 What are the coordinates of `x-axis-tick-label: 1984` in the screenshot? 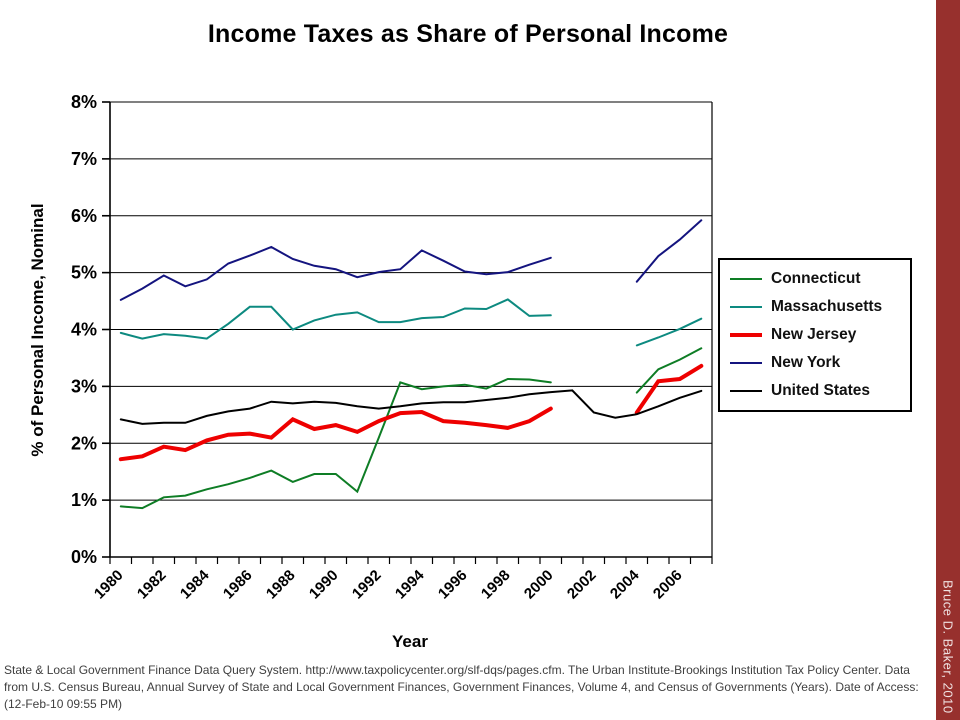 It's located at (195, 584).